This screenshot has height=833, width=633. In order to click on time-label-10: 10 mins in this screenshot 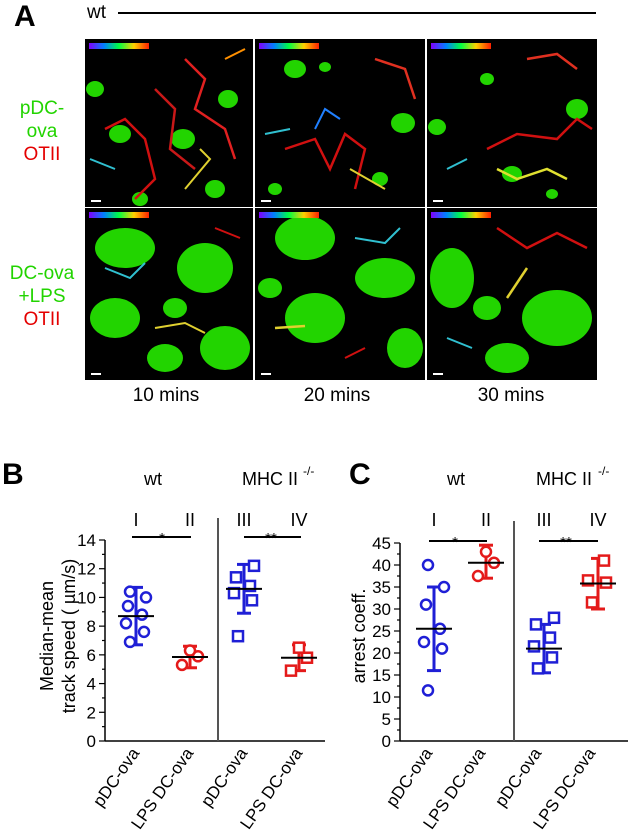, I will do `click(166, 395)`.